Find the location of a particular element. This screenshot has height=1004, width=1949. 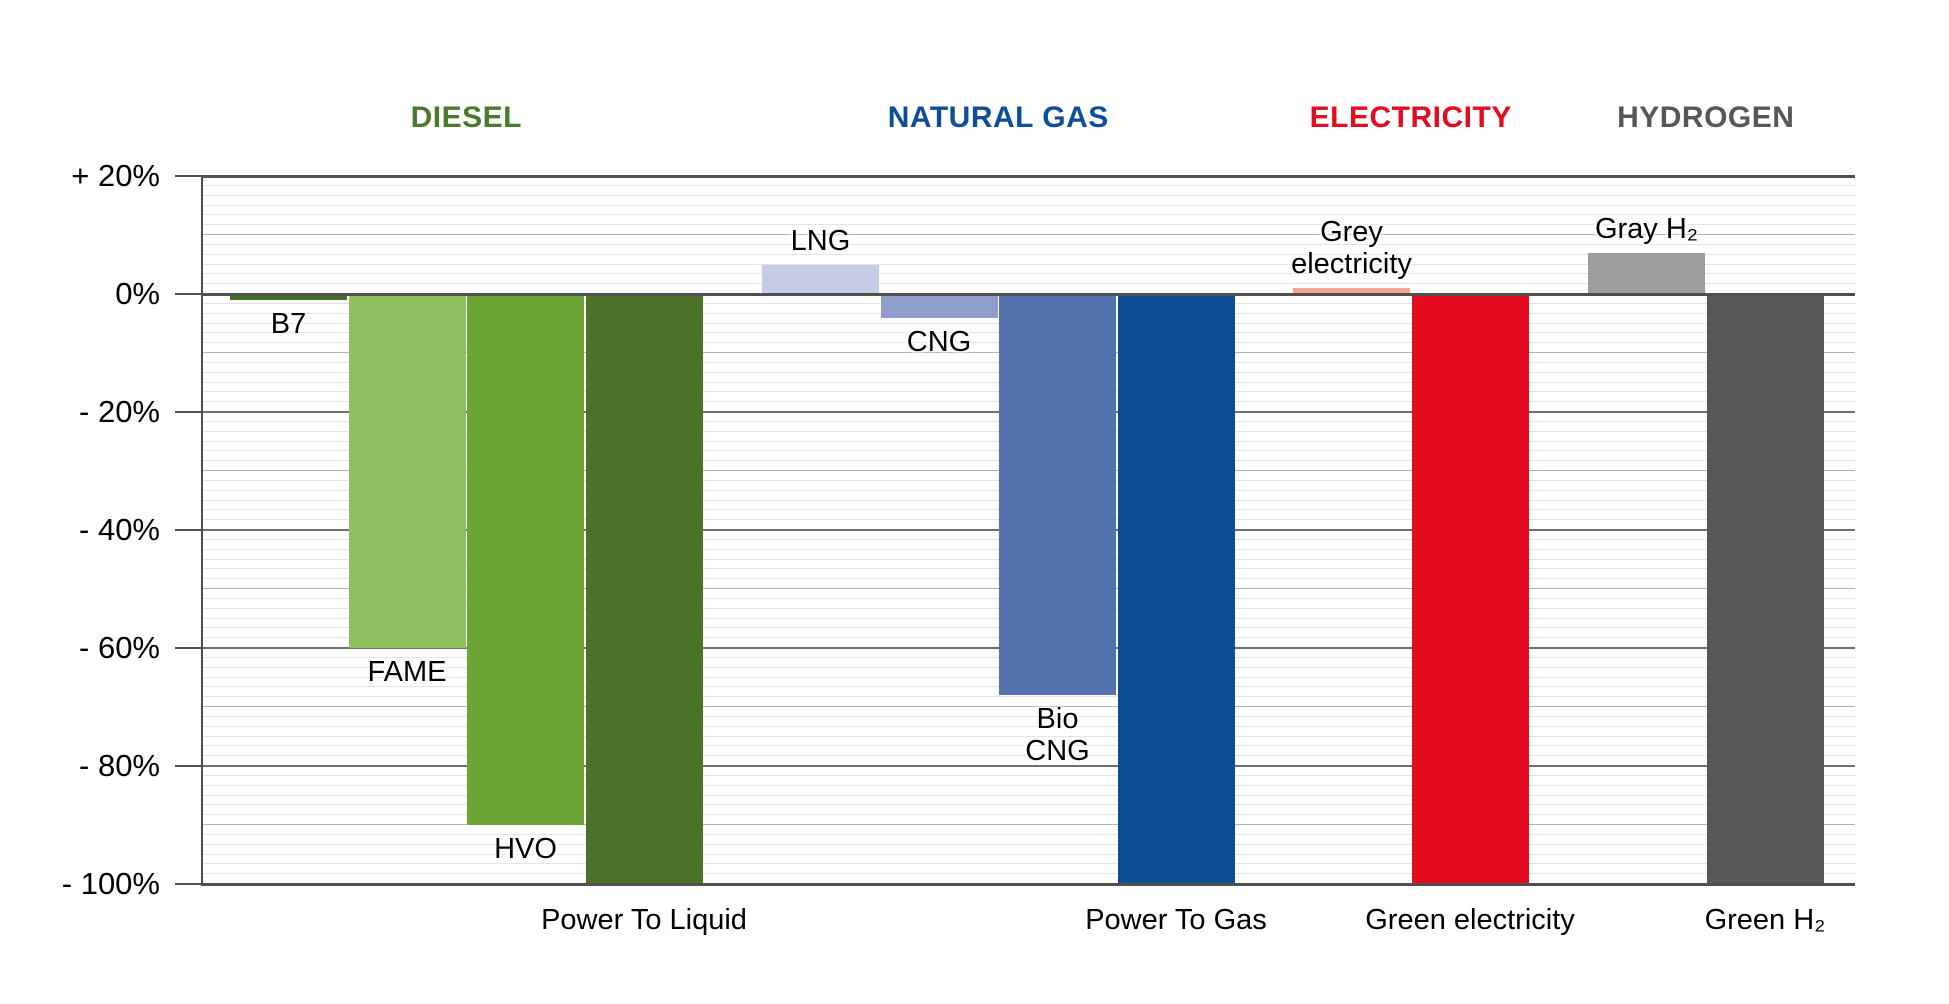

bar-label-fame: FAME is located at coordinates (407, 672).